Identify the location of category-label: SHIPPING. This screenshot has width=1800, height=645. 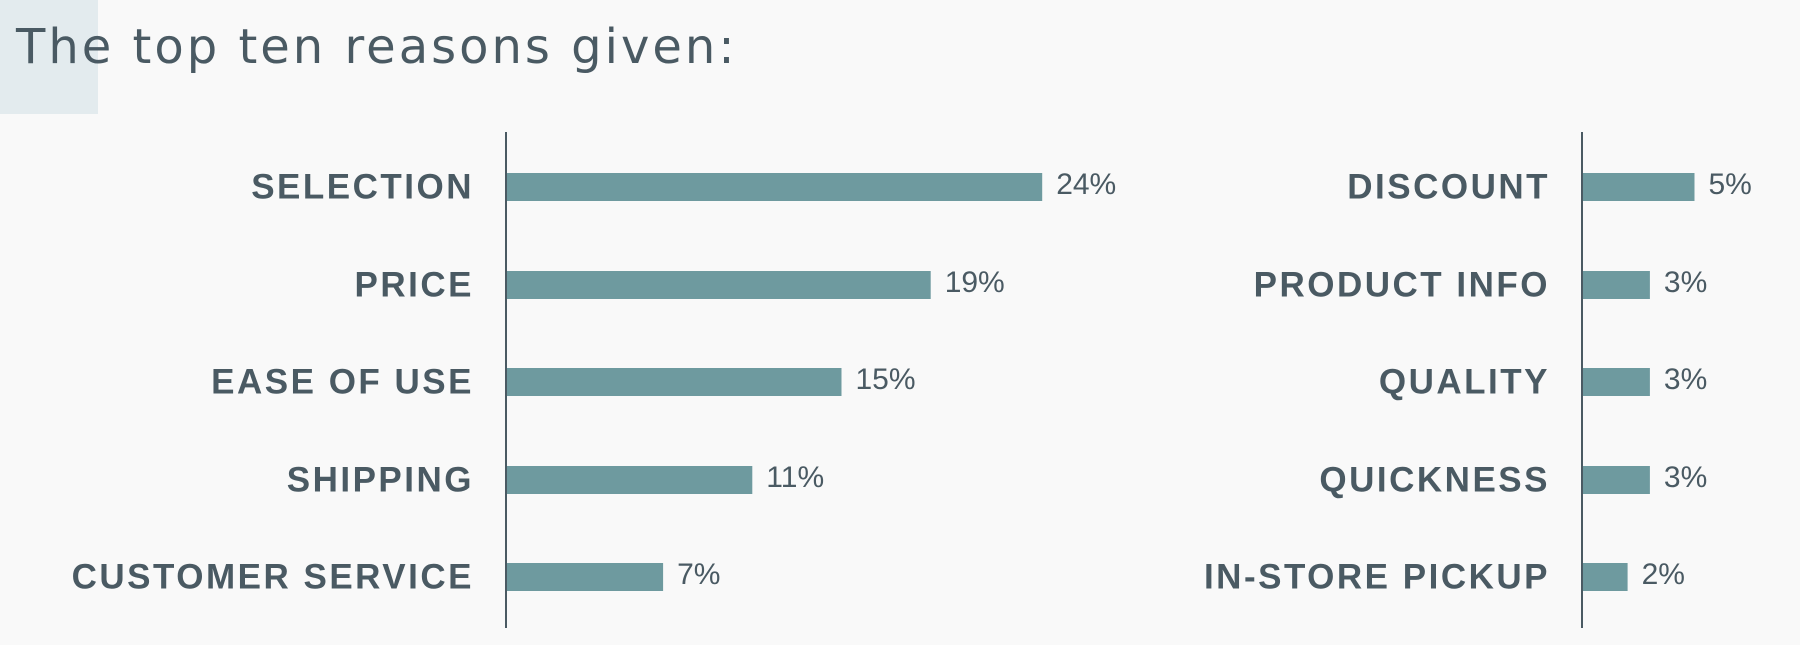
(380, 479).